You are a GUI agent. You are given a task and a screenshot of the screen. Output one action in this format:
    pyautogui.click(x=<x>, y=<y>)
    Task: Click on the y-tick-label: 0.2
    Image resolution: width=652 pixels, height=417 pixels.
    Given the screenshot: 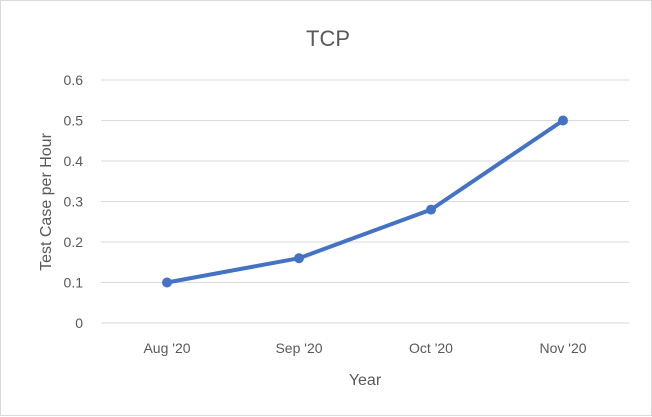 What is the action you would take?
    pyautogui.click(x=74, y=242)
    